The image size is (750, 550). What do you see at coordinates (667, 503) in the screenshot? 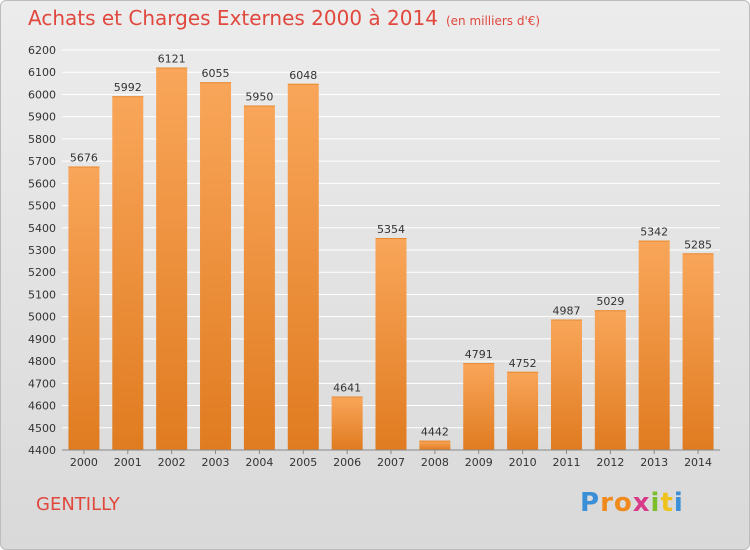
I see `logo-letter: t` at bounding box center [667, 503].